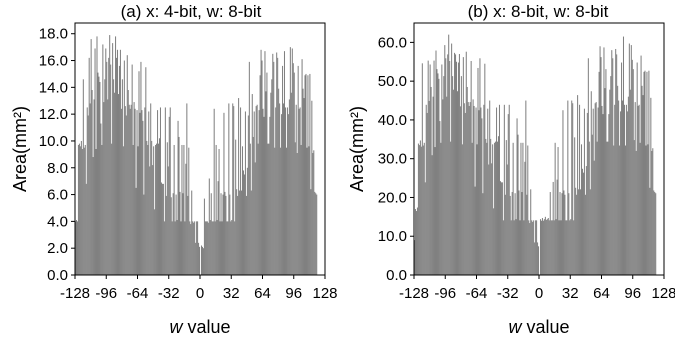 The image size is (675, 341). I want to click on chart-a-xtick-label: 128, so click(324, 293).